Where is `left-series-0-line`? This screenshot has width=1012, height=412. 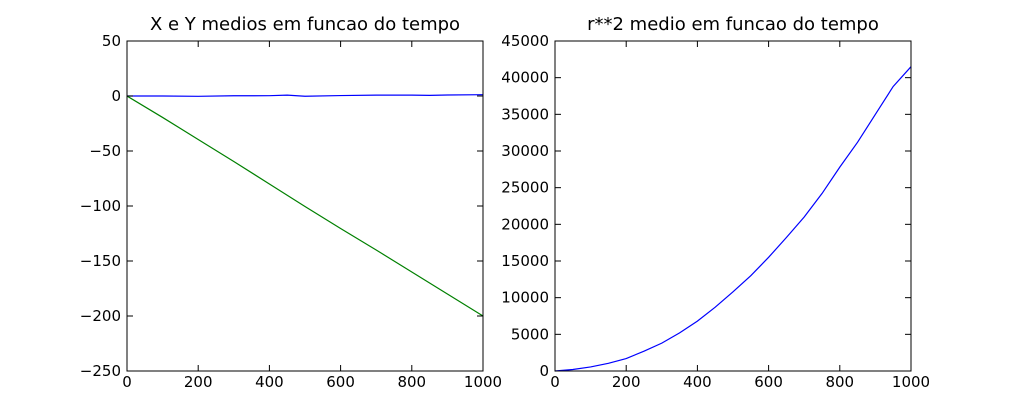
left-series-0-line is located at coordinates (305, 95).